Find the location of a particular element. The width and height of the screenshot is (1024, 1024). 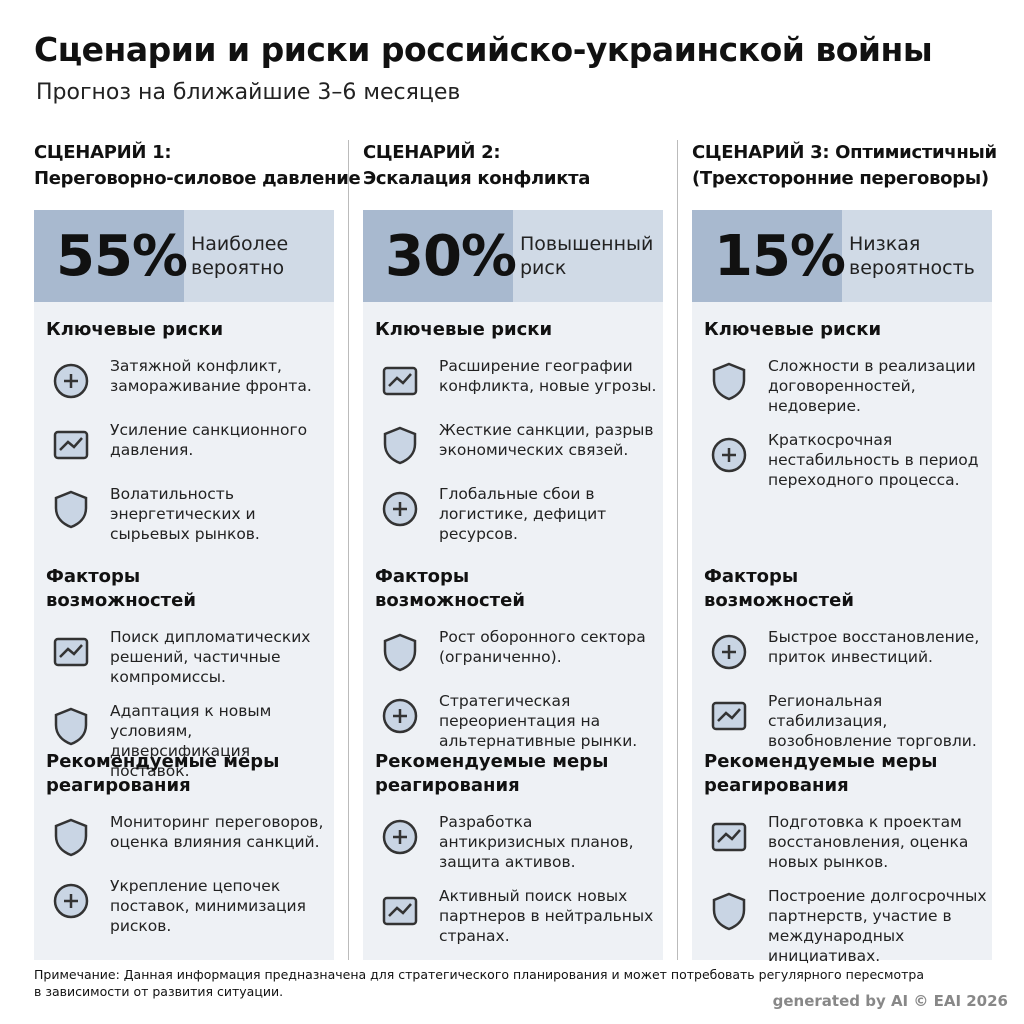

probability-band: 15% Низкая вероятность is located at coordinates (842, 256).